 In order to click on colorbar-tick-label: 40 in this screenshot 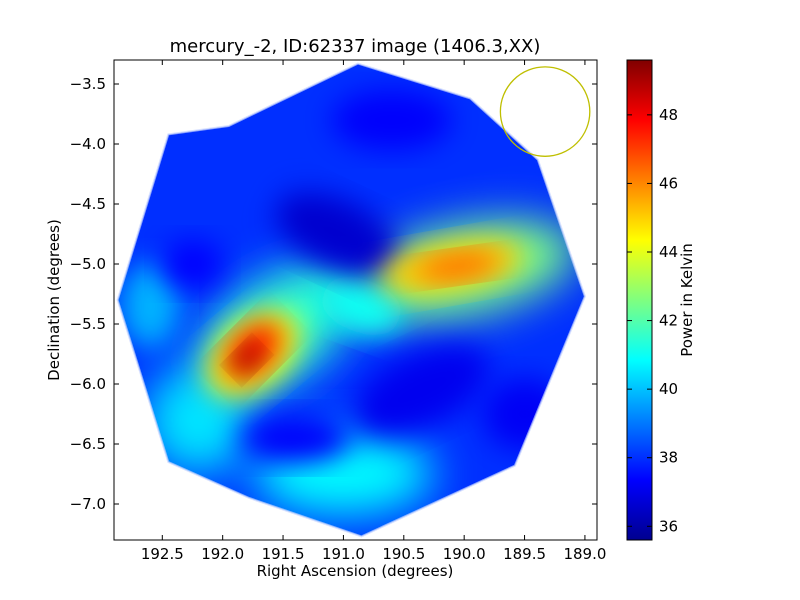, I will do `click(668, 389)`.